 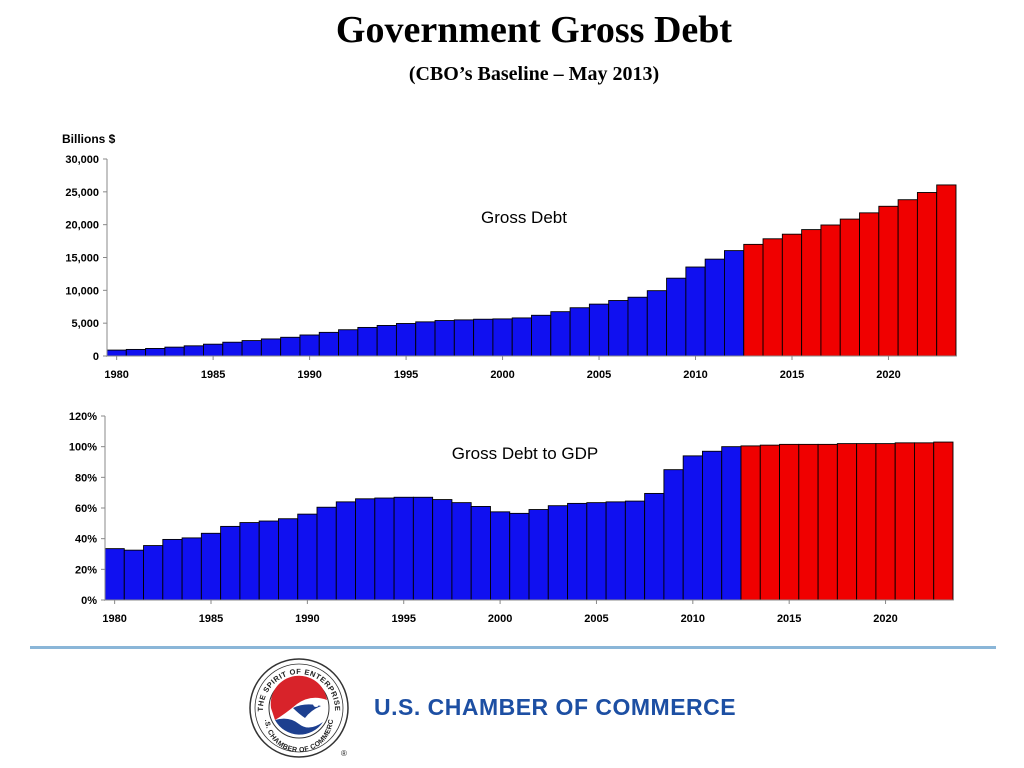 What do you see at coordinates (695, 311) in the screenshot?
I see `actual-bar-2010` at bounding box center [695, 311].